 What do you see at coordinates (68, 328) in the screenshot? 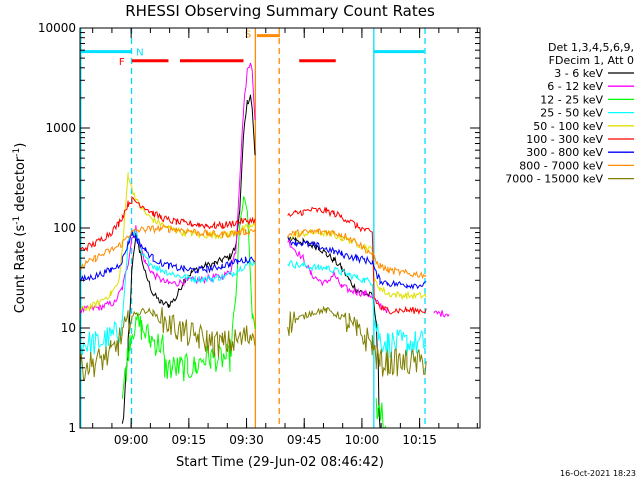
I see `y-tick-label: 10` at bounding box center [68, 328].